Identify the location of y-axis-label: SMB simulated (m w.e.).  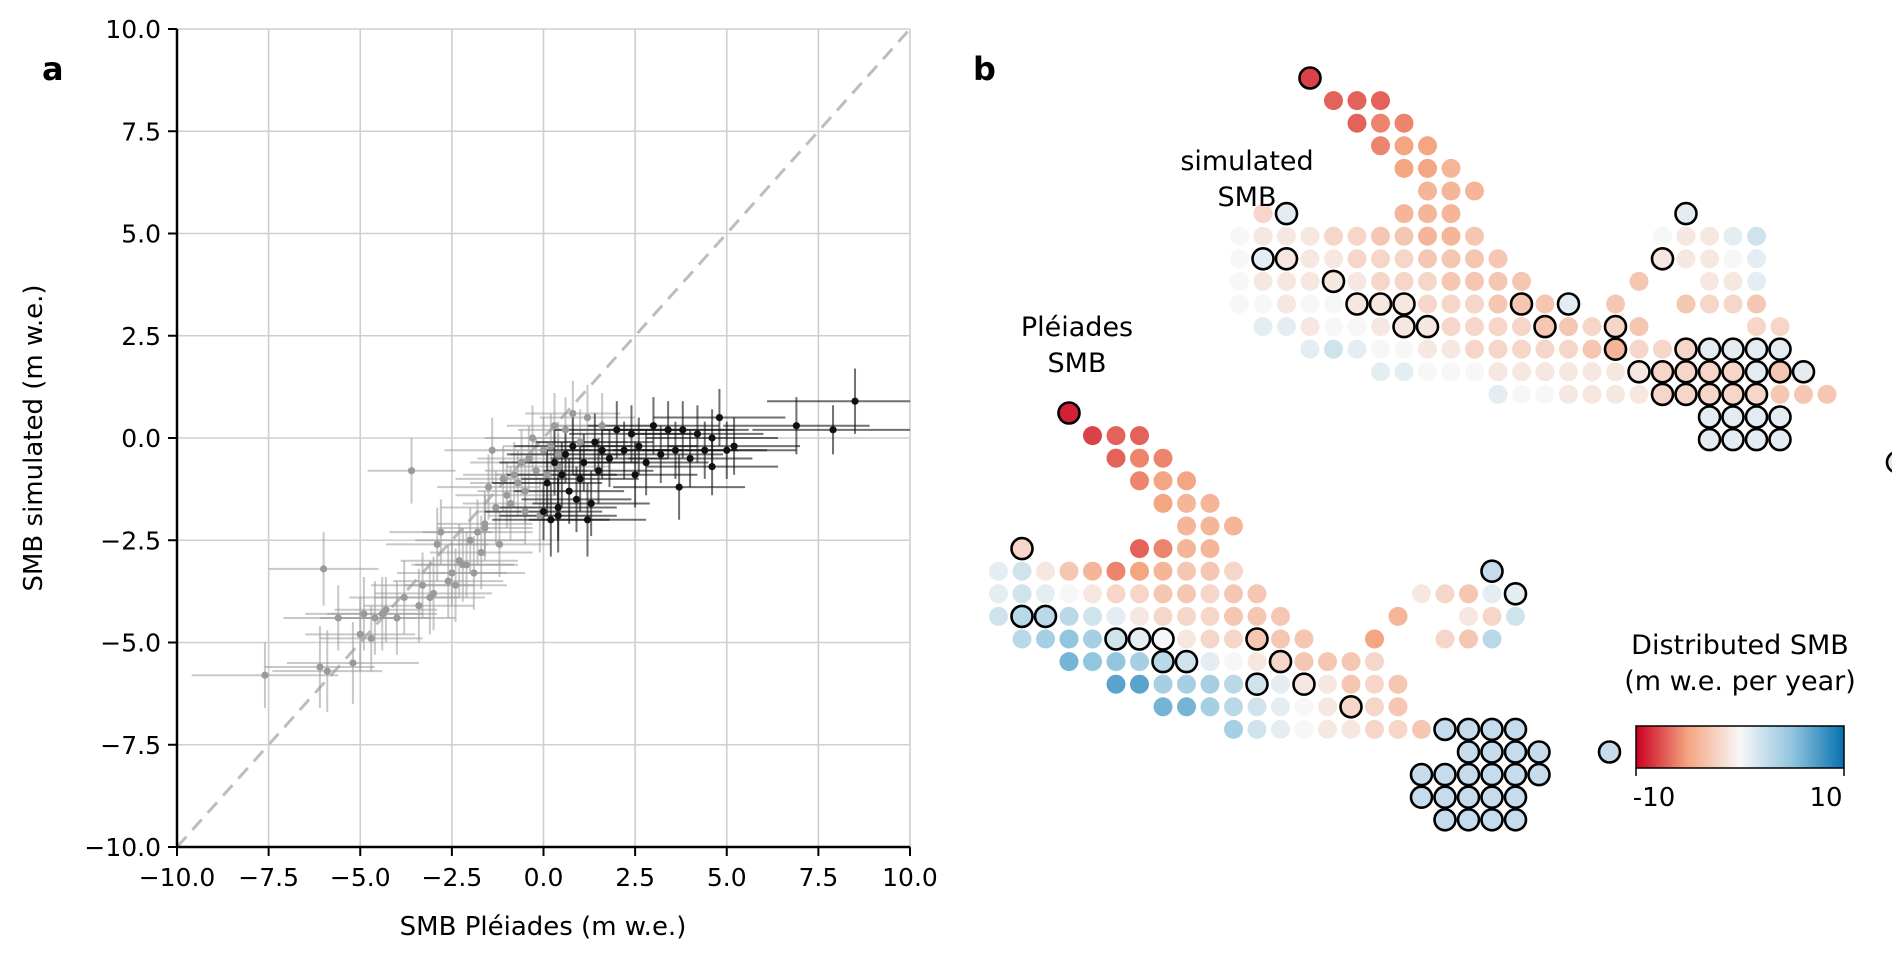
(34, 437).